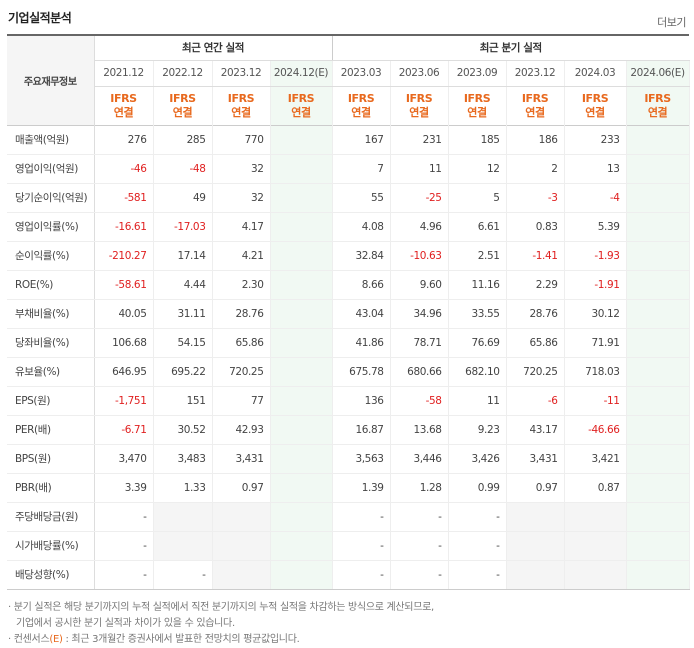  What do you see at coordinates (477, 314) in the screenshot?
I see `table-cell: 33.55` at bounding box center [477, 314].